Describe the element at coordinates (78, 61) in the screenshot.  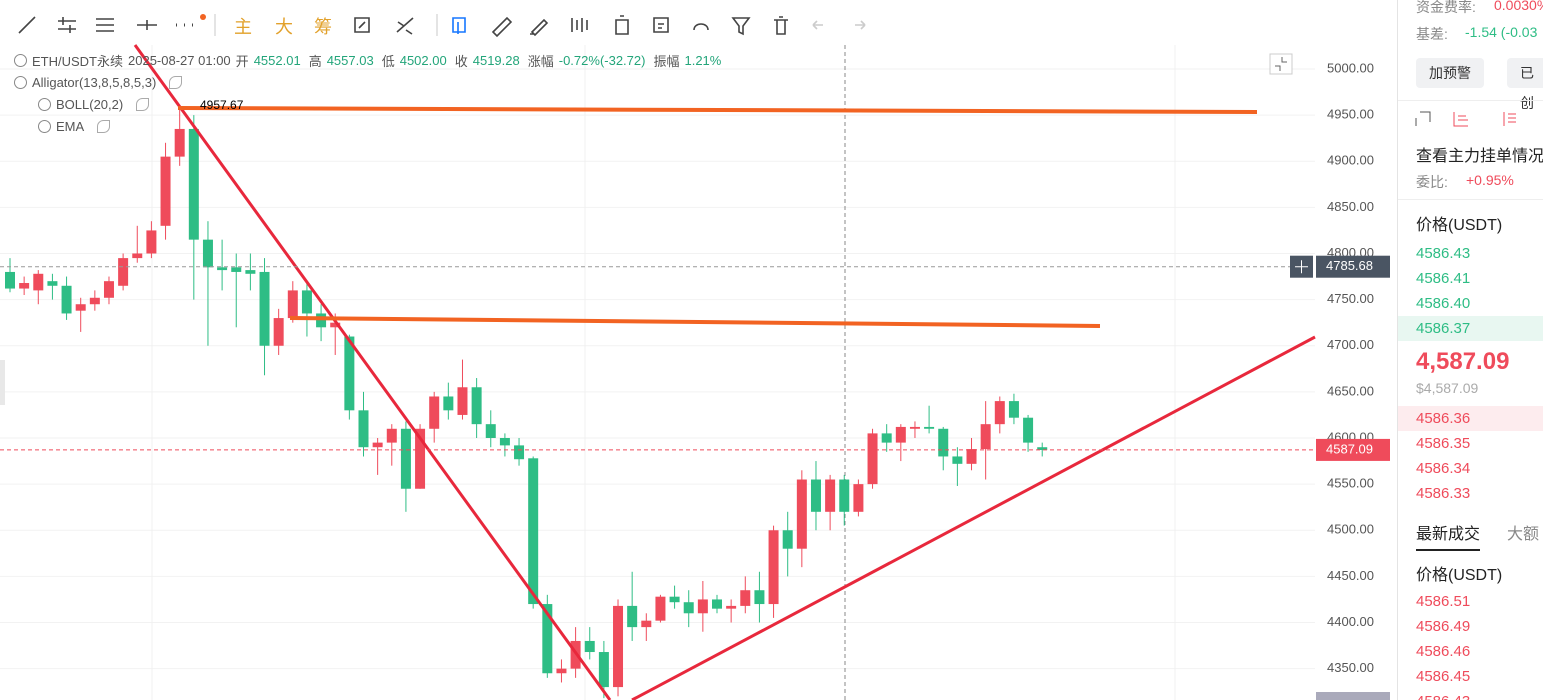
I see `symbol: ETH/USDT永续` at that location.